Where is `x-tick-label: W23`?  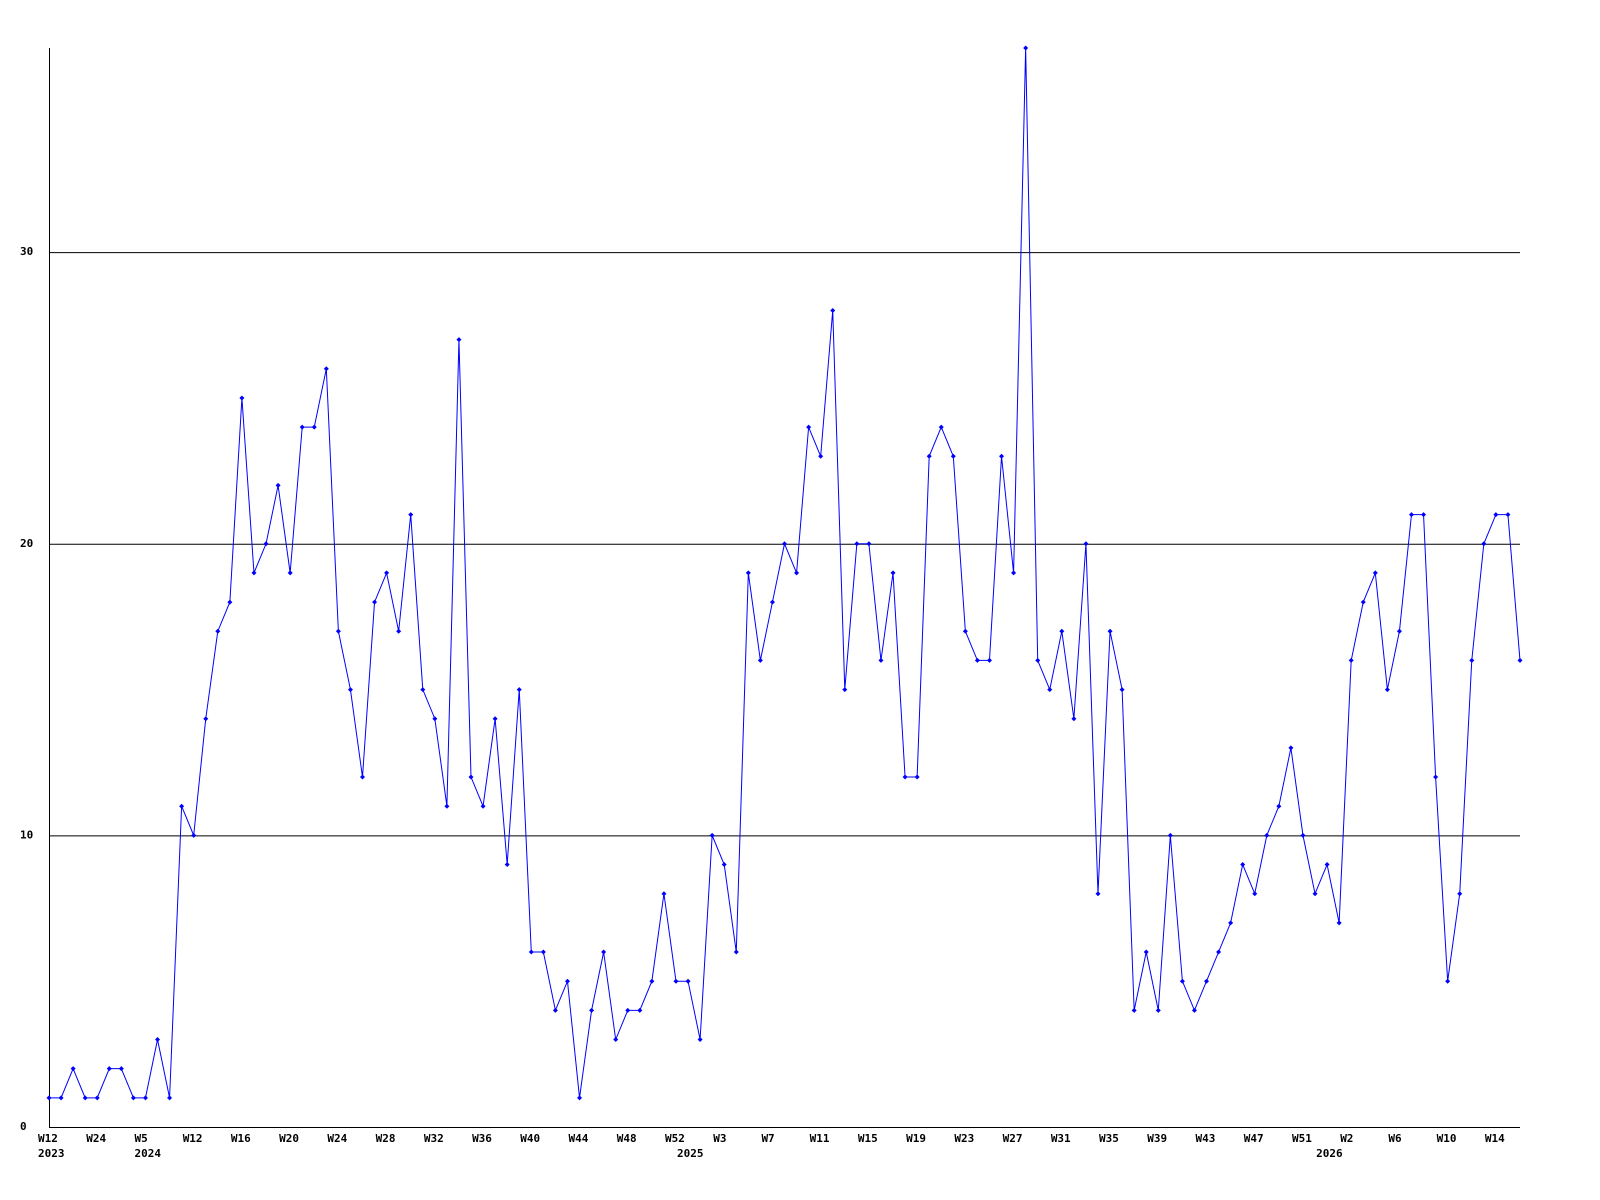
x-tick-label: W23 is located at coordinates (964, 1138).